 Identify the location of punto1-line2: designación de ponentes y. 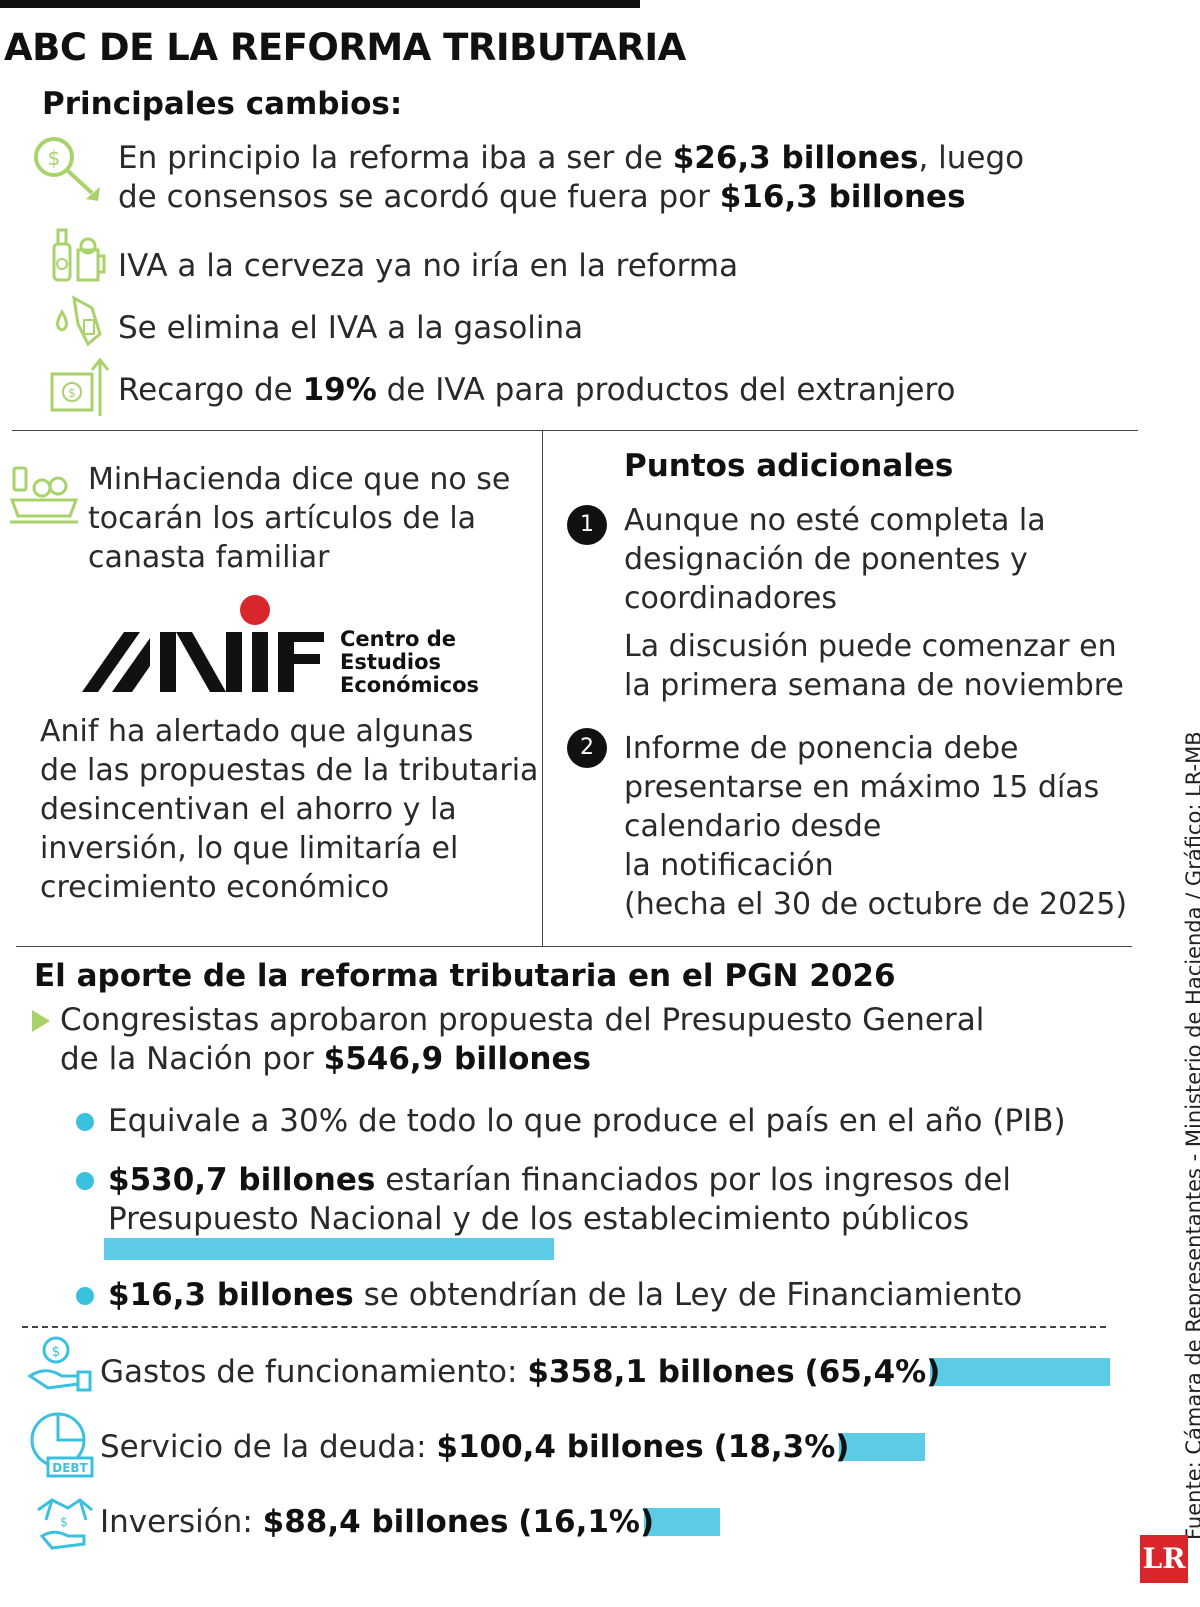
(826, 559).